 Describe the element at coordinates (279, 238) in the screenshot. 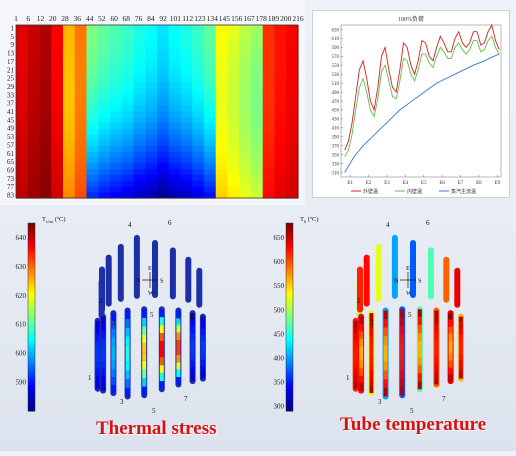

I see `colorbar-tick-label: 650` at that location.